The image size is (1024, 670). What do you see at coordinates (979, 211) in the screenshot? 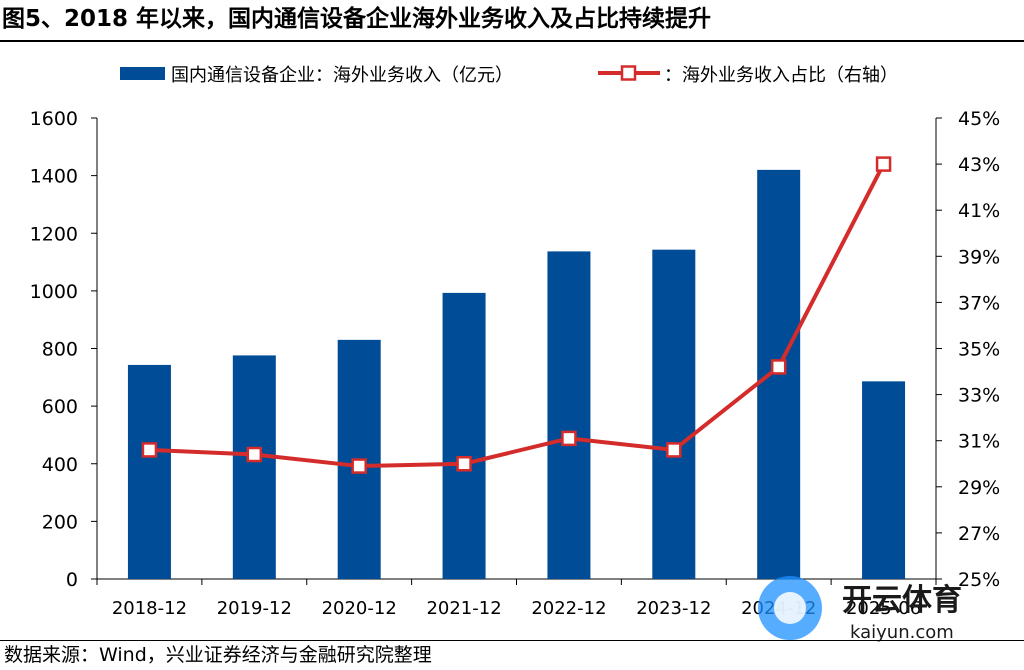
I see `y-right-tick-label: 41%` at bounding box center [979, 211].